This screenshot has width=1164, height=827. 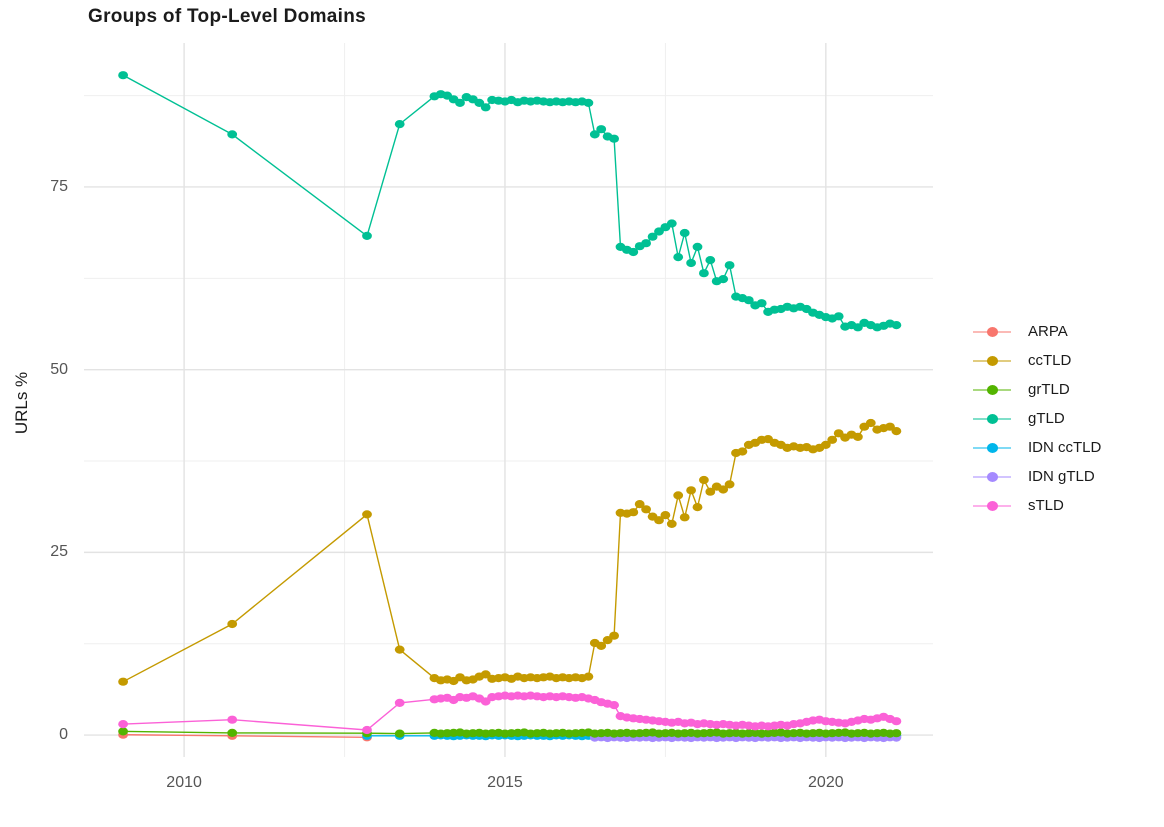 I want to click on legend-label: grTLD, so click(x=1049, y=389).